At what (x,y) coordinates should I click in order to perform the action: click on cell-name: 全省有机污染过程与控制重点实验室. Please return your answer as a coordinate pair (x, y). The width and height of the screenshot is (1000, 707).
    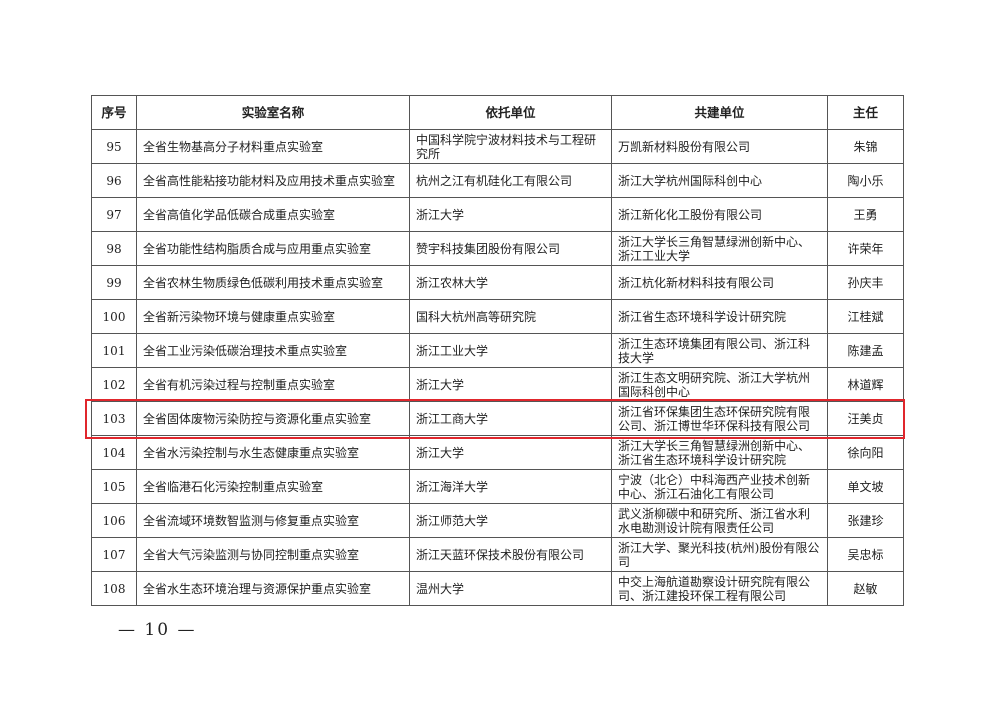
    Looking at the image, I should click on (273, 384).